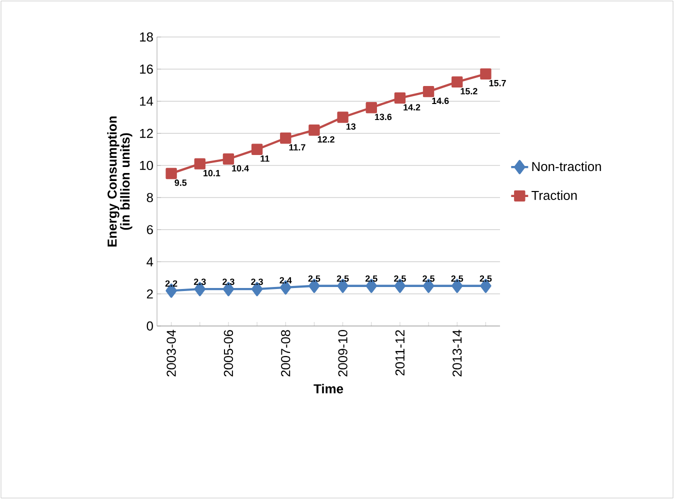 The height and width of the screenshot is (499, 674). What do you see at coordinates (171, 283) in the screenshot?
I see `data-label: 2.2` at bounding box center [171, 283].